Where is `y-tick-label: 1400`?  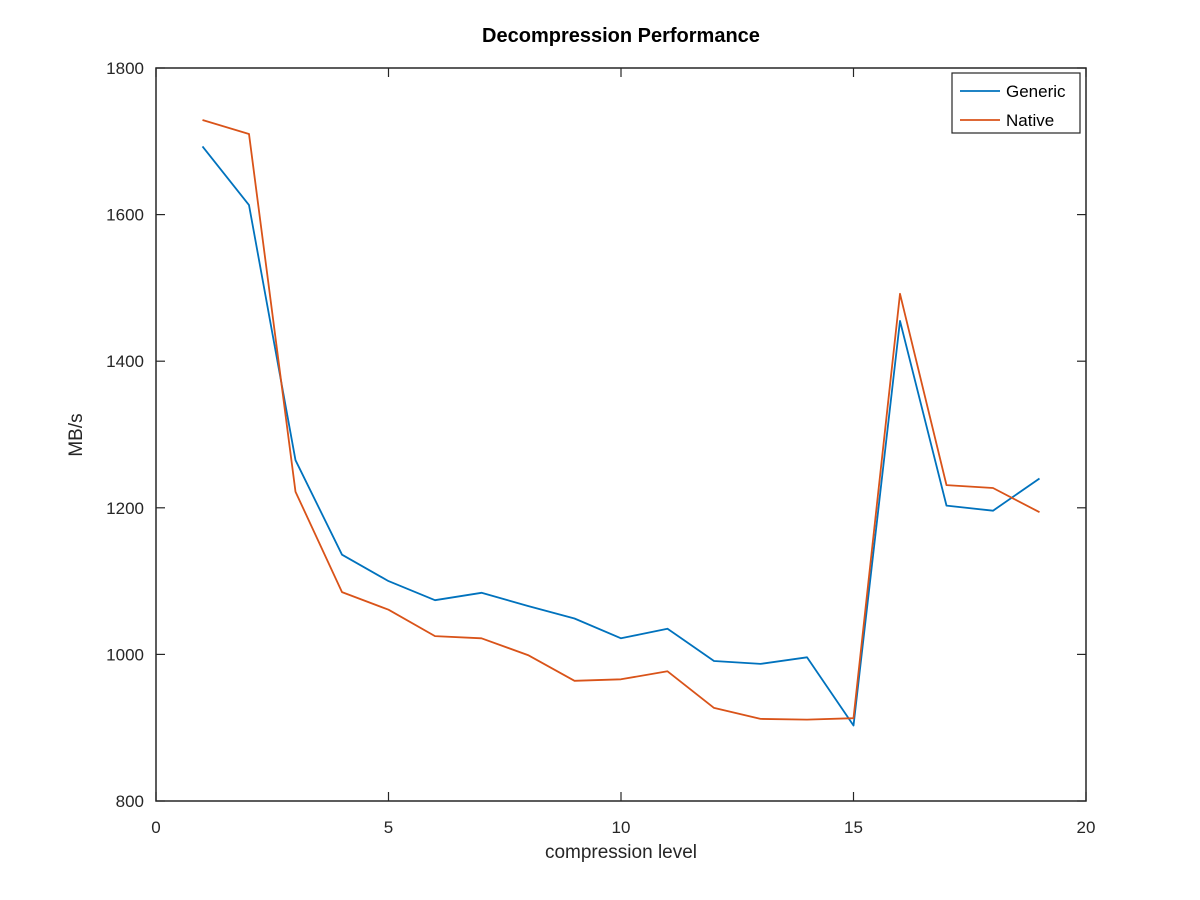 y-tick-label: 1400 is located at coordinates (125, 361).